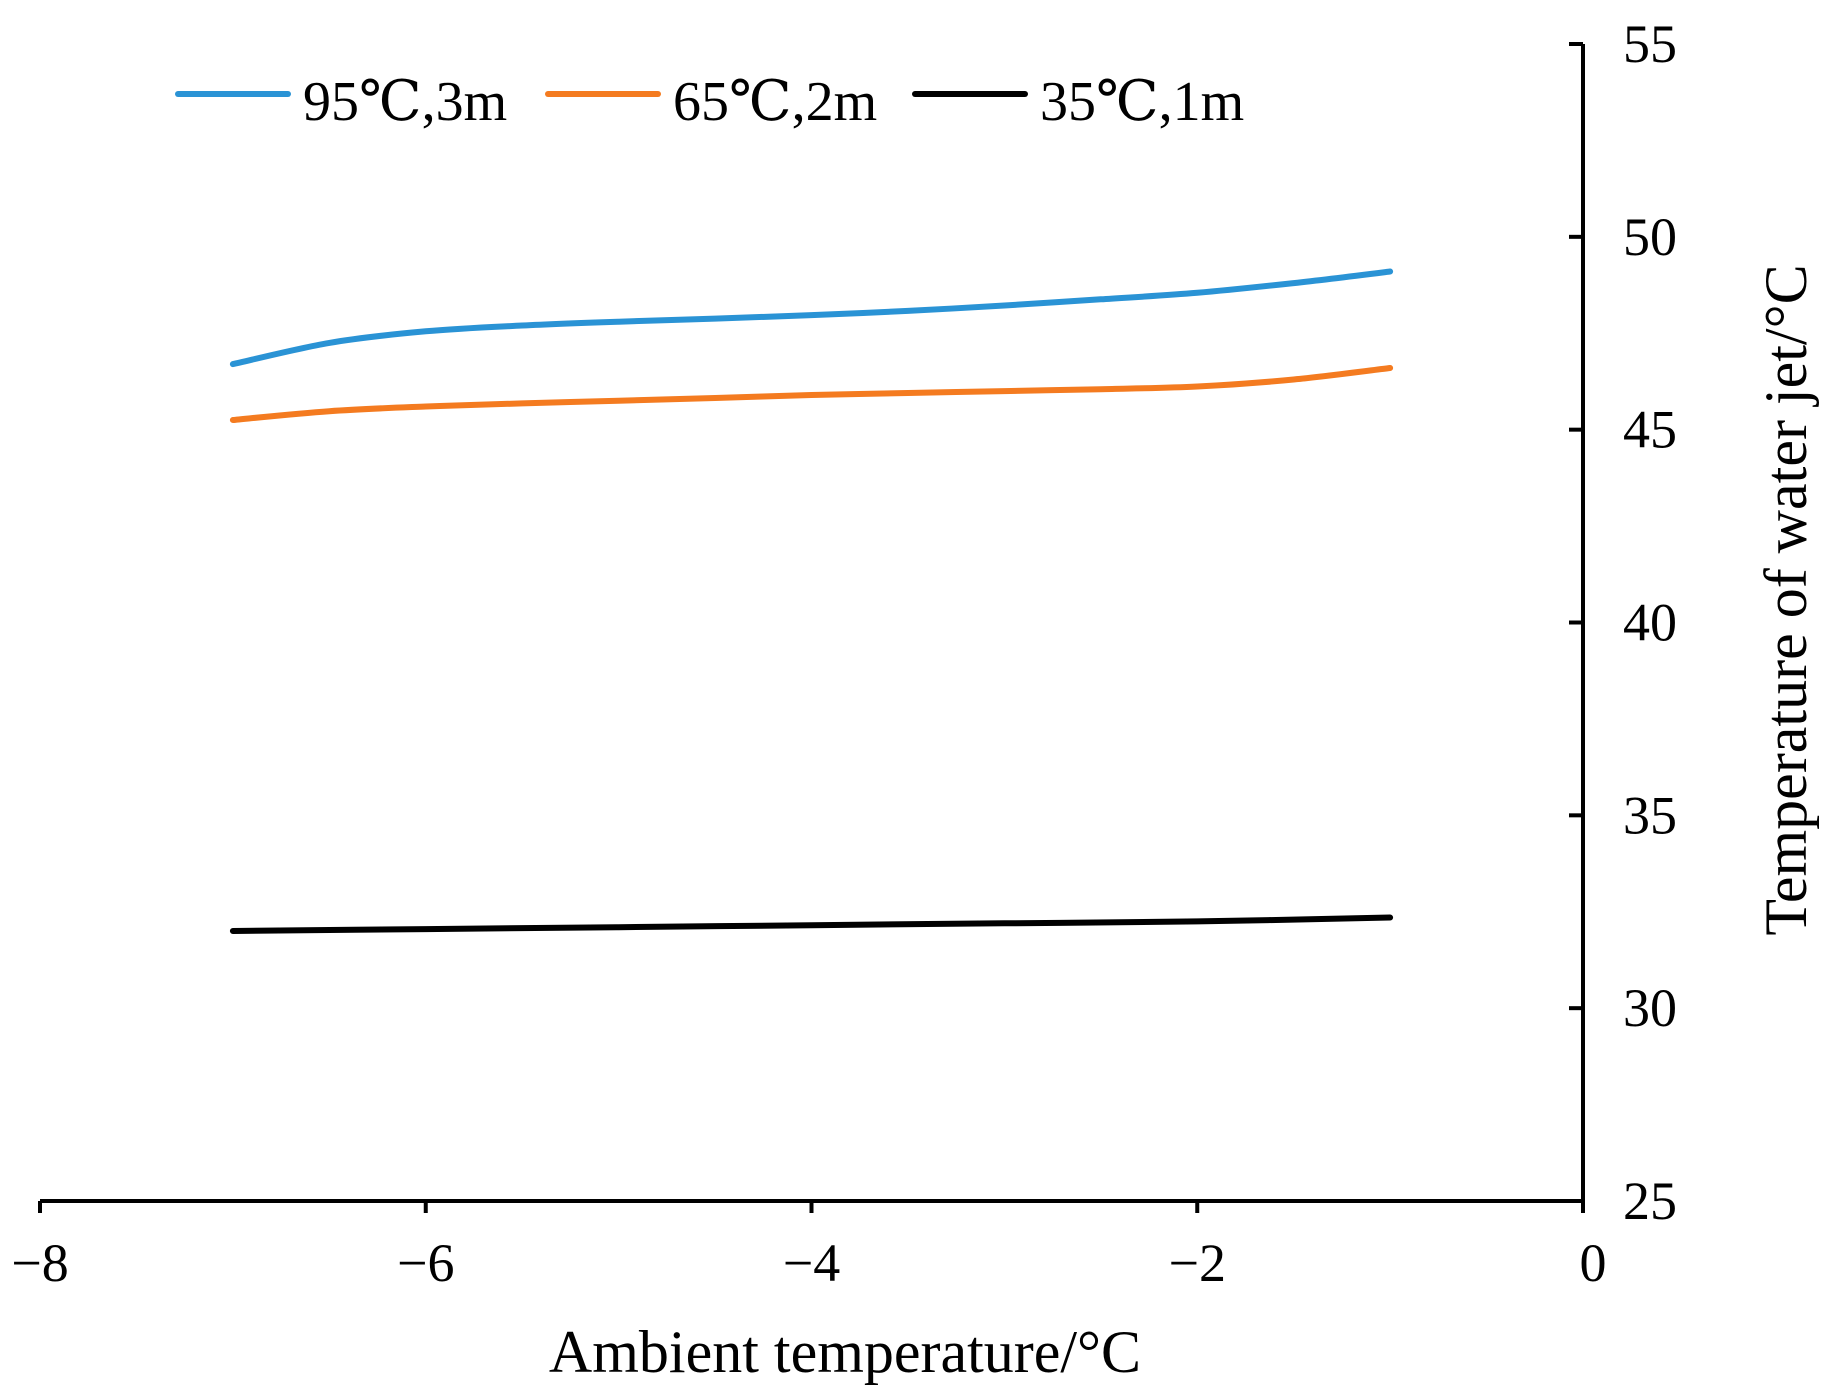 The image size is (1830, 1397). Describe the element at coordinates (1786, 599) in the screenshot. I see `y-axis-title: Temperature of water jet/°C` at that location.